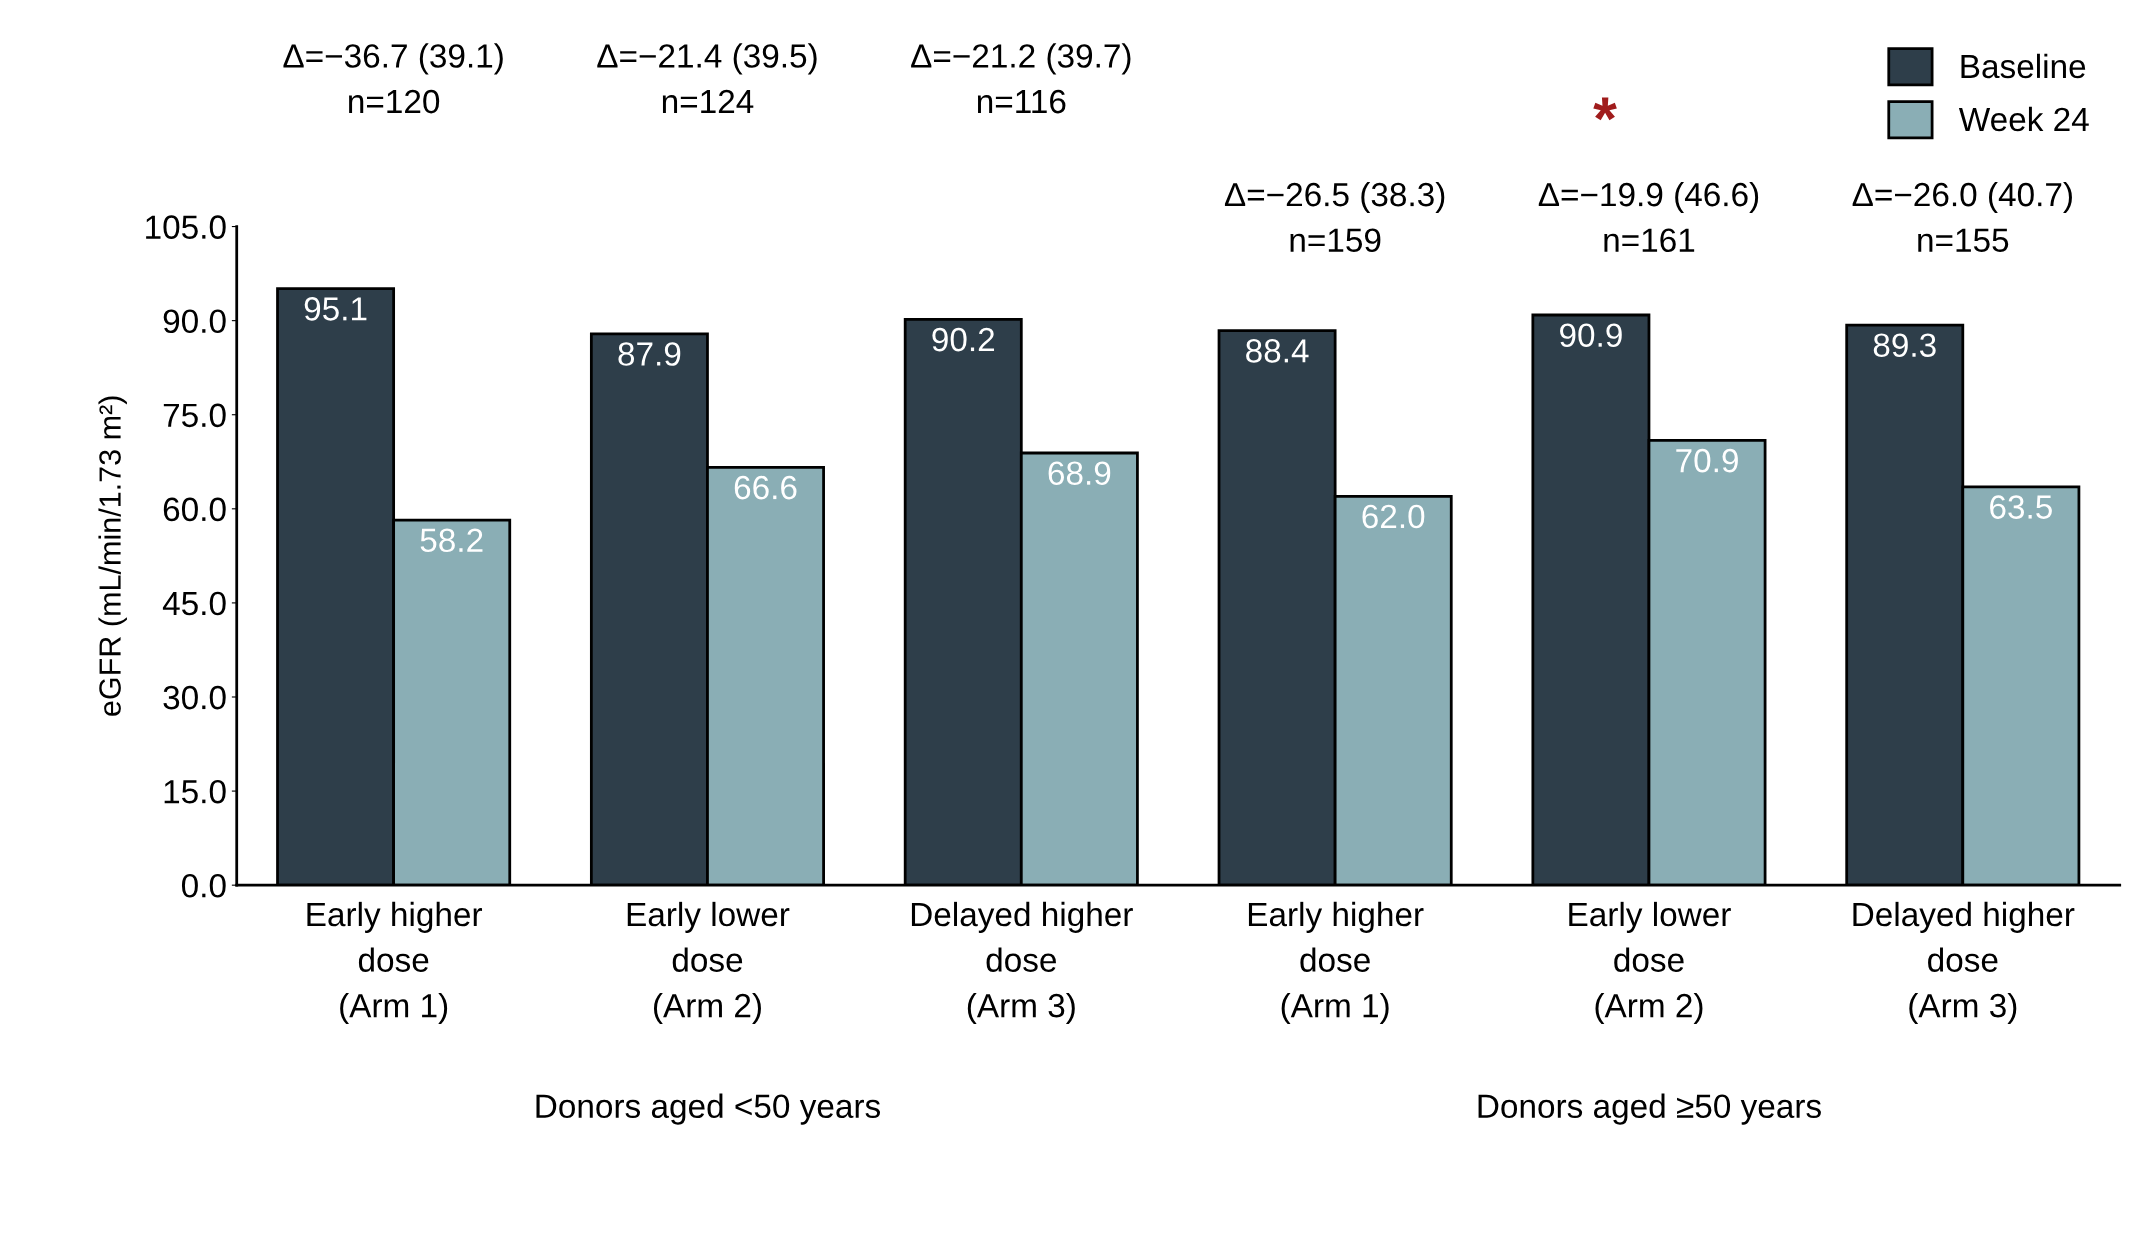  What do you see at coordinates (649, 354) in the screenshot?
I see `data-label: 87.9` at bounding box center [649, 354].